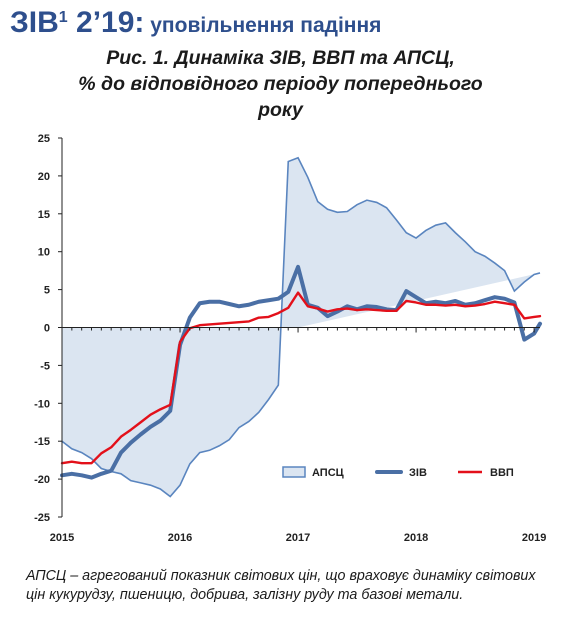 The height and width of the screenshot is (637, 561). I want to click on y-tick-label: 20, so click(44, 177).